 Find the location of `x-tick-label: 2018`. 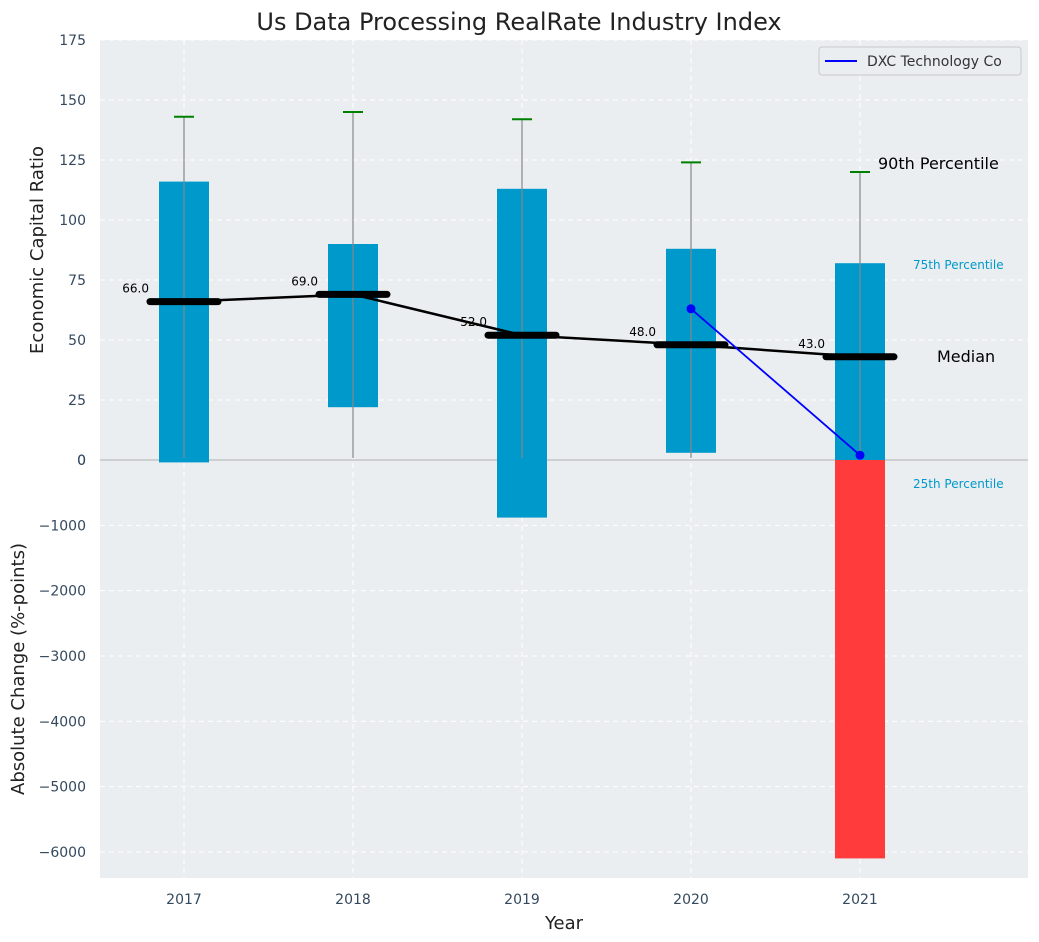

x-tick-label: 2018 is located at coordinates (353, 900).